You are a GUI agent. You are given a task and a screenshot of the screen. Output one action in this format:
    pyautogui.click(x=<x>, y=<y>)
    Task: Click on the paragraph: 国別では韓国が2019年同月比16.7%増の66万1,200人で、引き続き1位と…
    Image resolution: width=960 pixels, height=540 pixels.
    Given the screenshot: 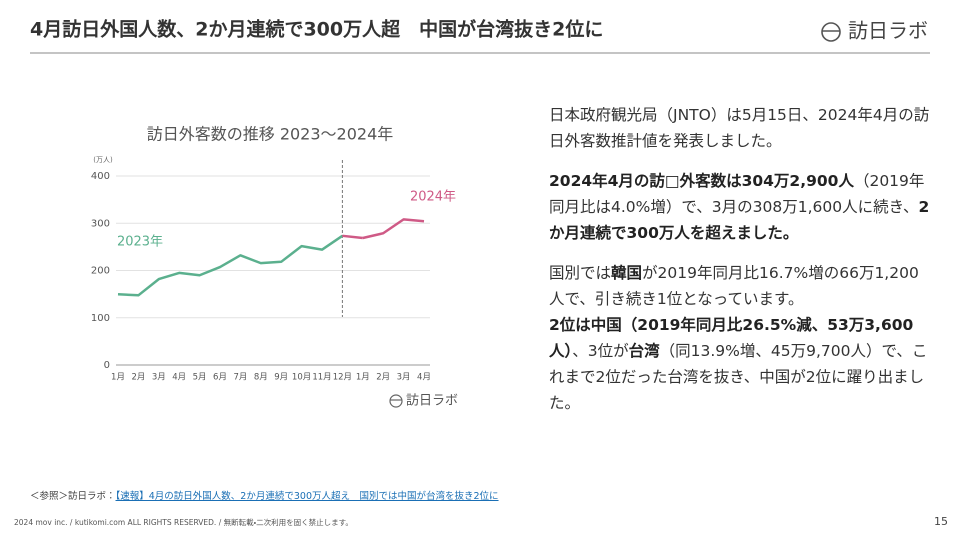 What is the action you would take?
    pyautogui.click(x=741, y=286)
    